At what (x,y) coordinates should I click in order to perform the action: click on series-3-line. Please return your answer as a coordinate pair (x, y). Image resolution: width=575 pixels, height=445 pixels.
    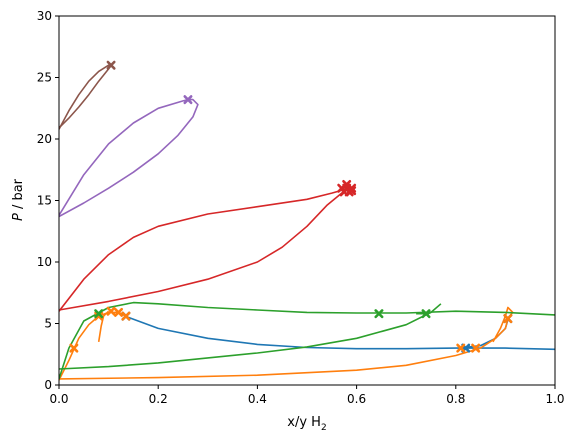
    Looking at the image, I should click on (250, 336).